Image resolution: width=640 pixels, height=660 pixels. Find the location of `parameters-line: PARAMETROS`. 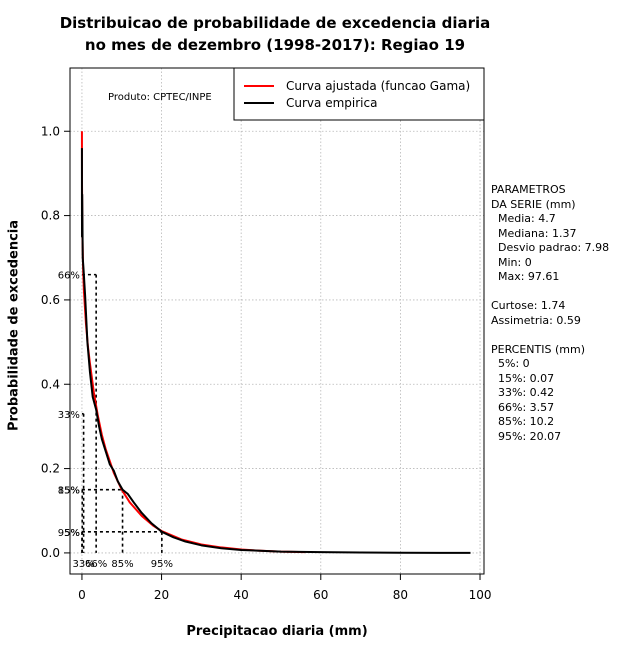

parameters-line: PARAMETROS is located at coordinates (528, 189).